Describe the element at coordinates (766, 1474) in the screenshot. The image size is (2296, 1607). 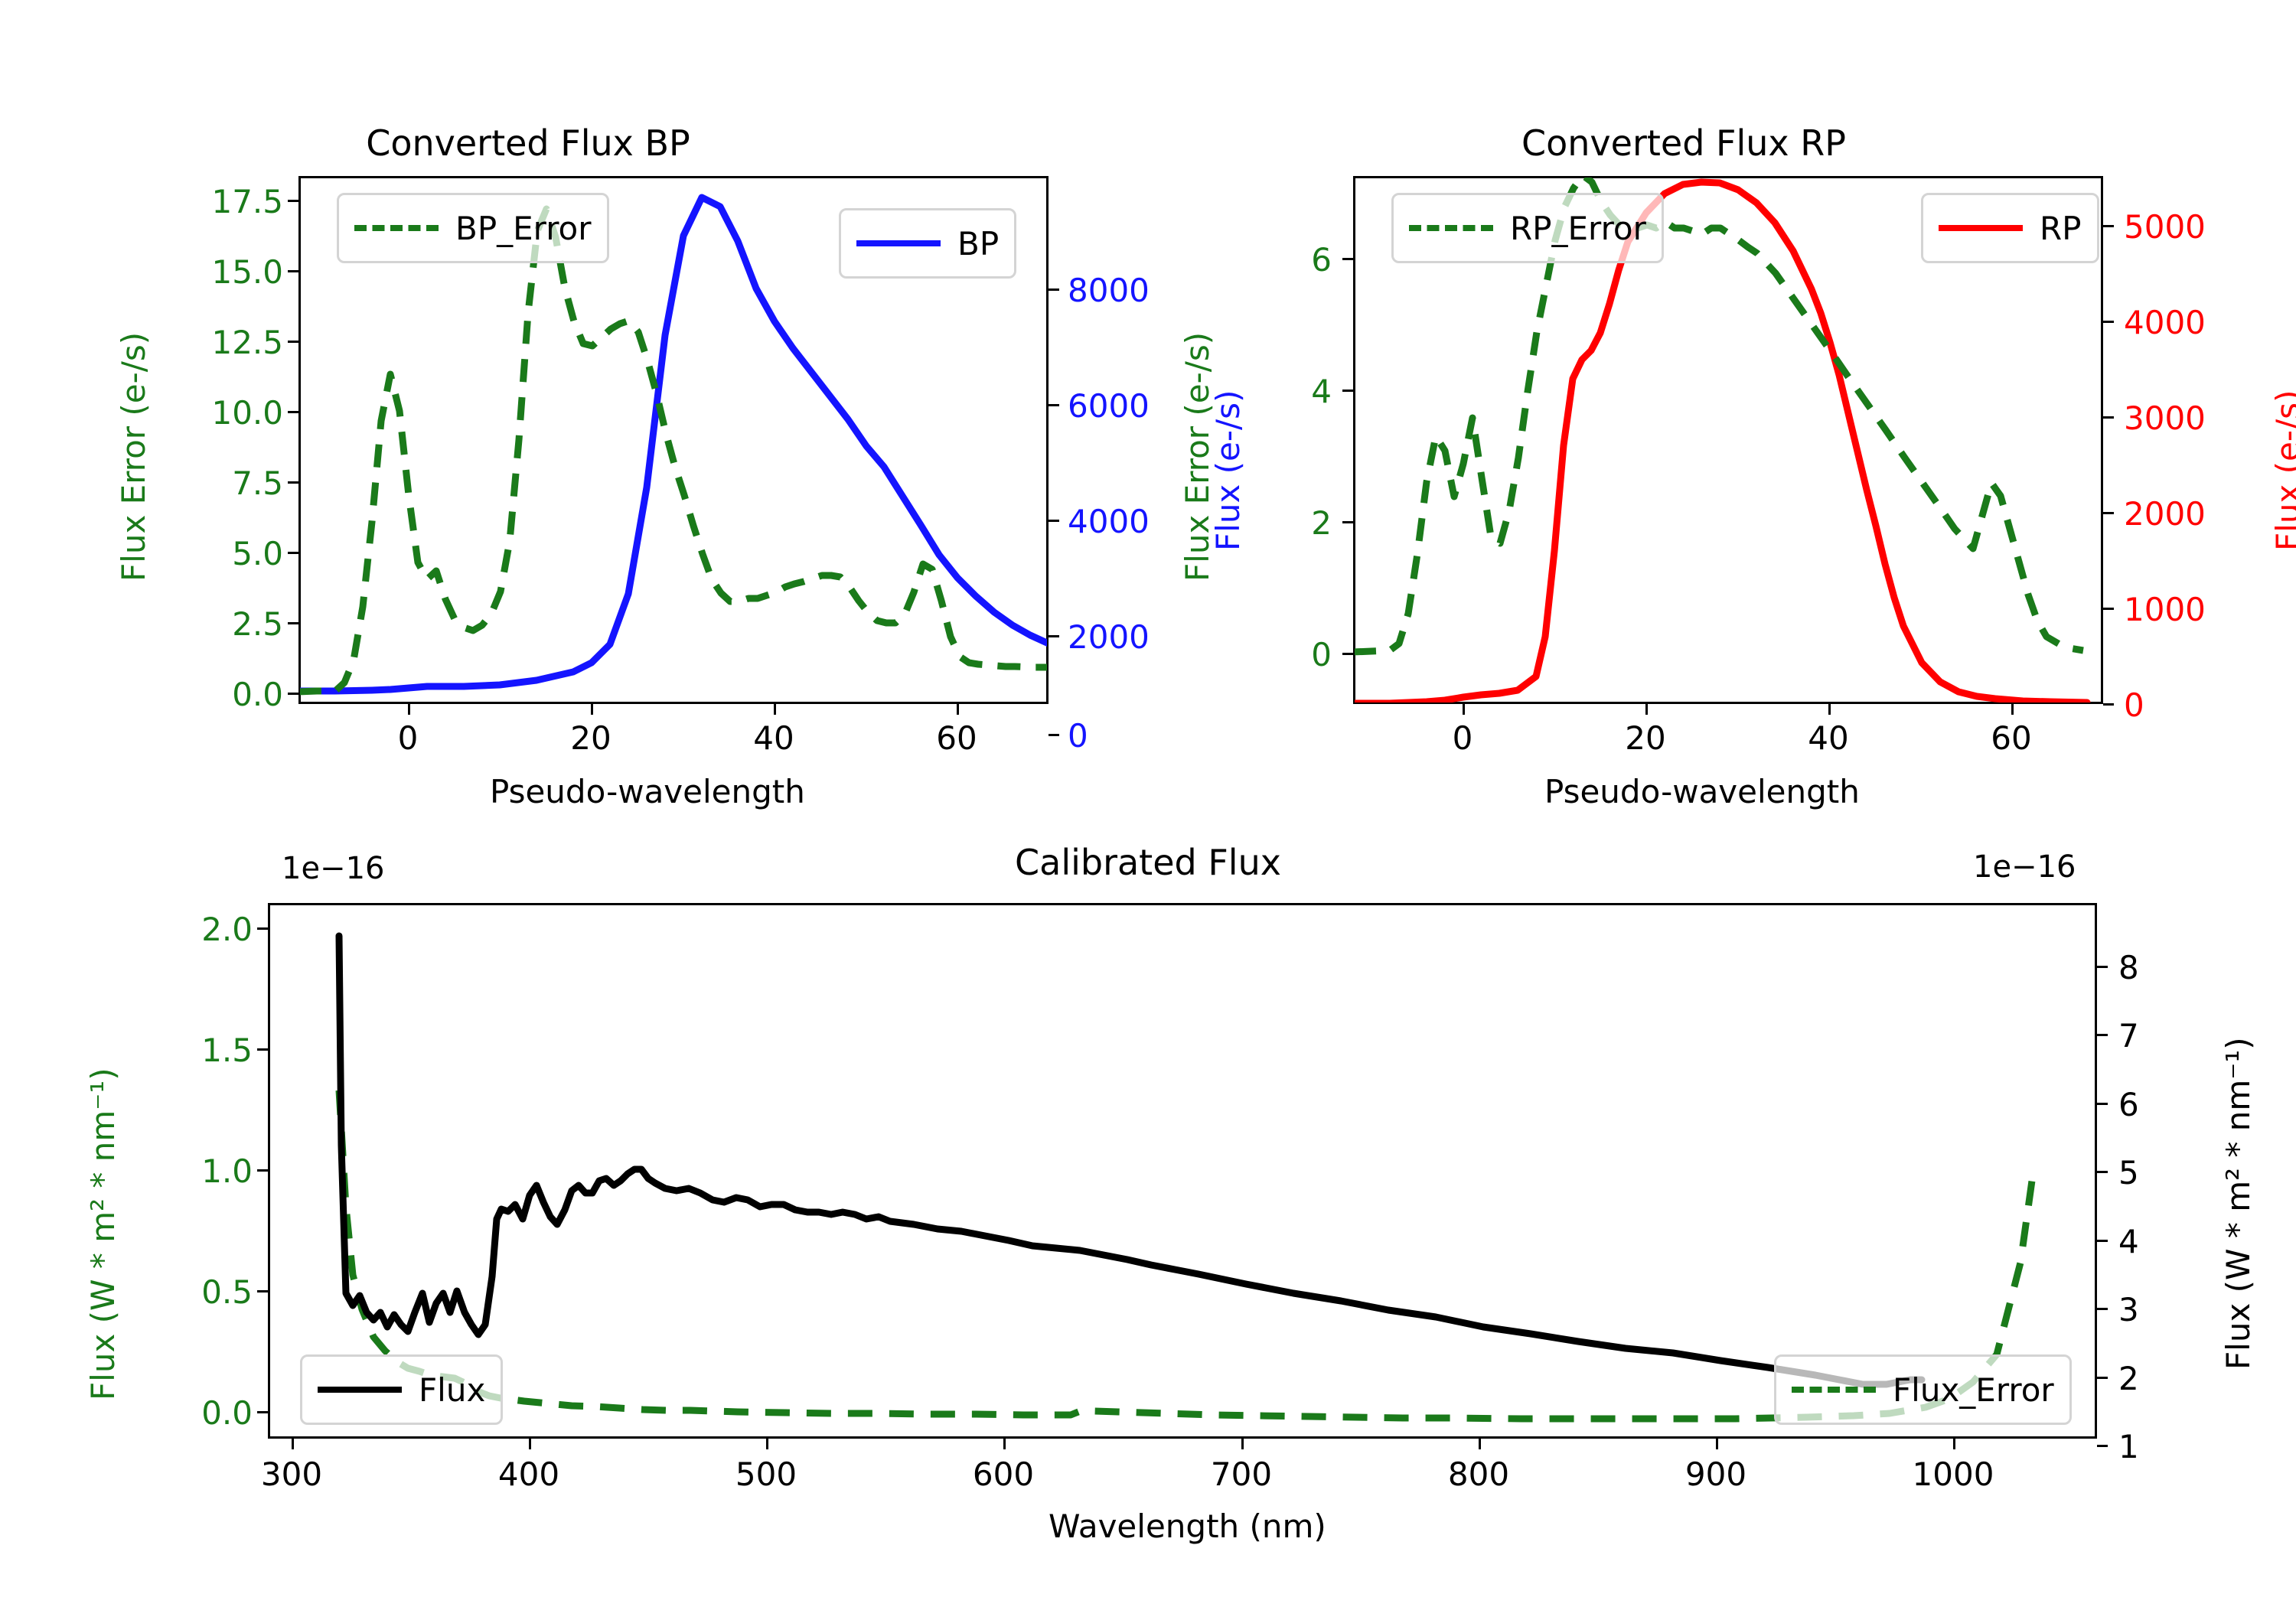
I see `calibrated-xtick-500: 500` at that location.